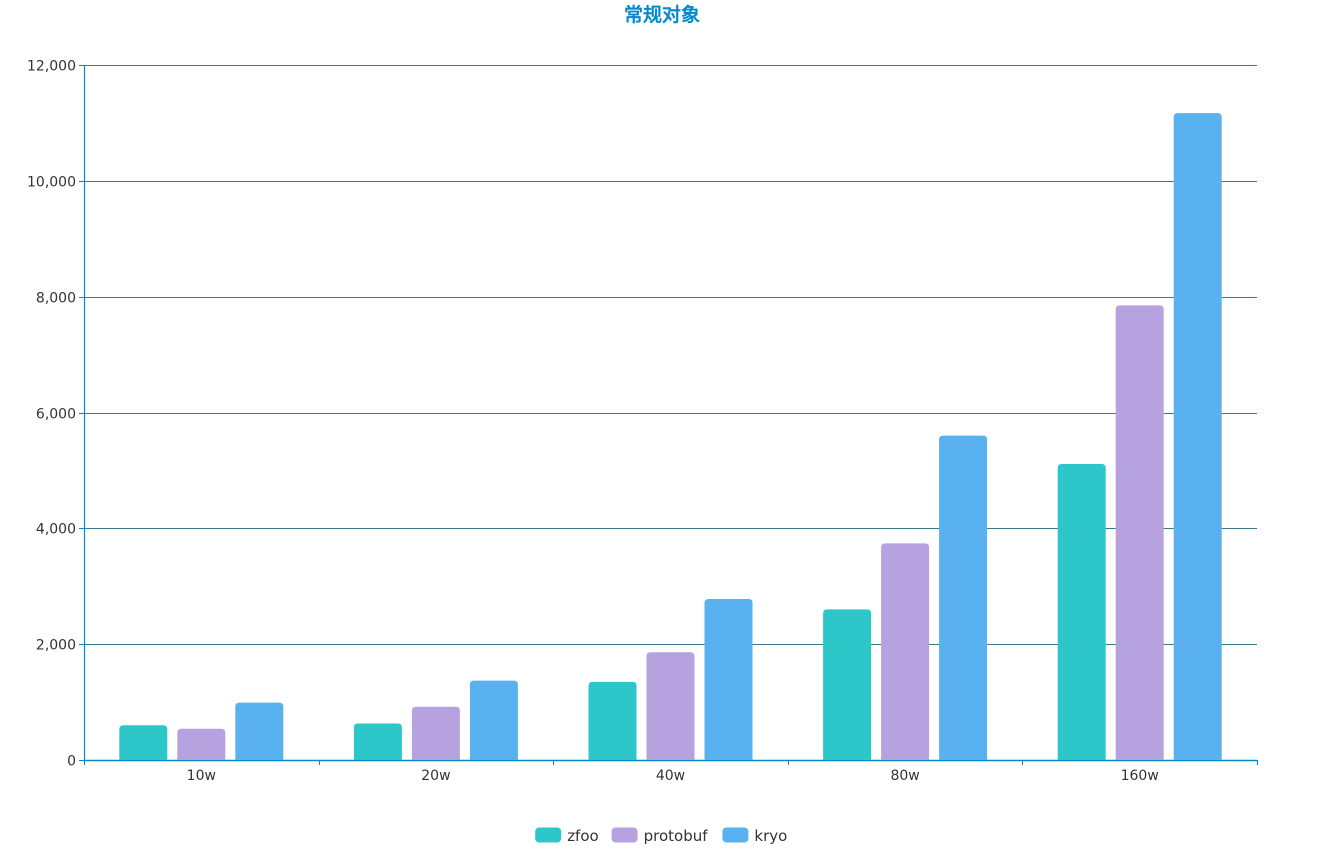 The width and height of the screenshot is (1323, 849). What do you see at coordinates (905, 651) in the screenshot?
I see `bar-protobuf-80w` at bounding box center [905, 651].